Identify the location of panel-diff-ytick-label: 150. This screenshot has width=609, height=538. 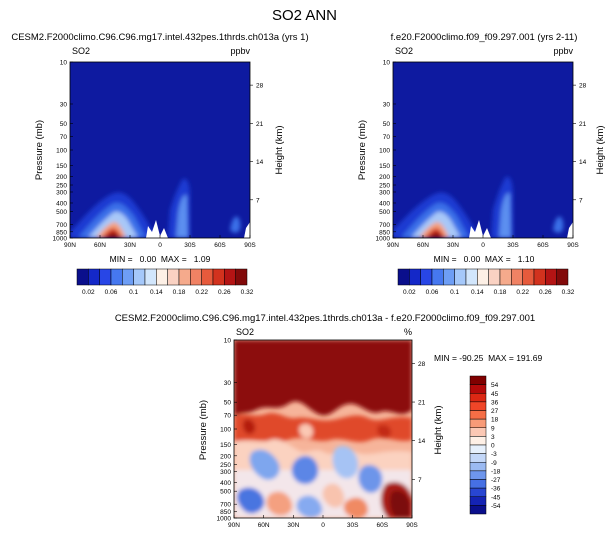
(225, 445).